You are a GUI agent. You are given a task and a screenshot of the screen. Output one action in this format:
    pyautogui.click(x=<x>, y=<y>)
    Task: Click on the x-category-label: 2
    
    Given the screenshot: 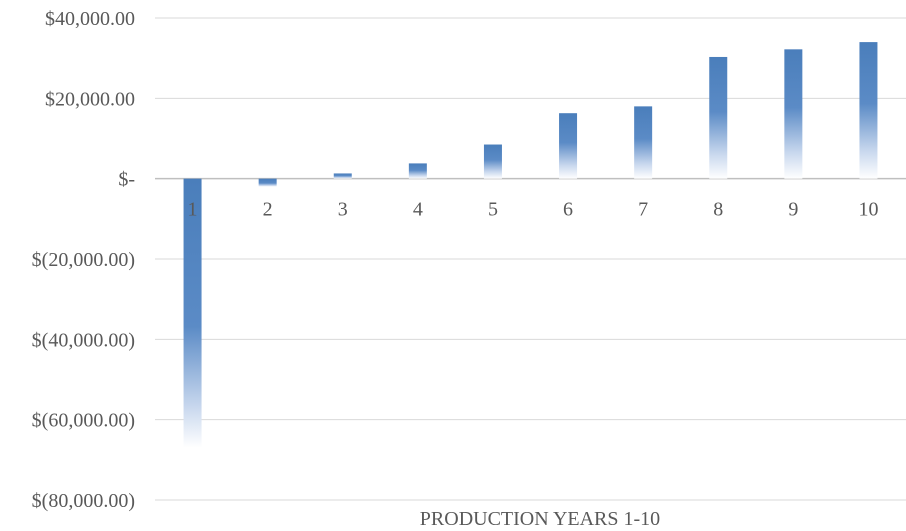 What is the action you would take?
    pyautogui.click(x=268, y=210)
    